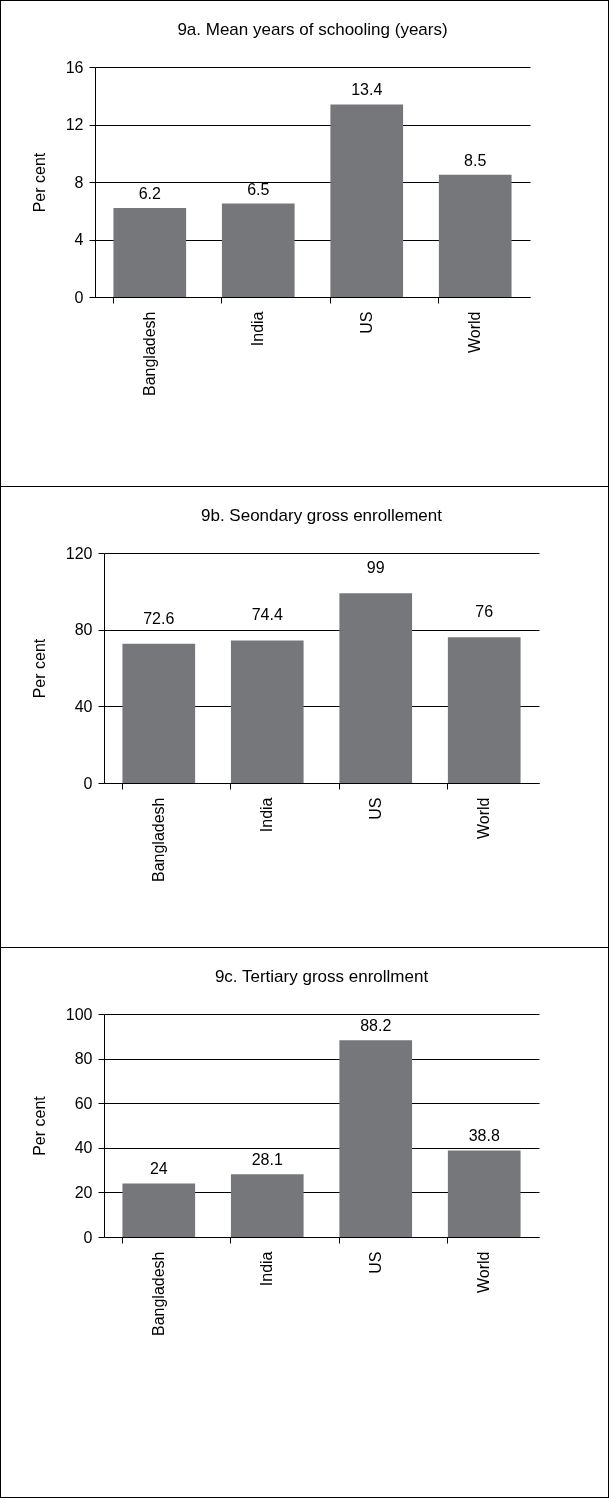  Describe the element at coordinates (79, 182) in the screenshot. I see `y-tick-label: 8` at that location.